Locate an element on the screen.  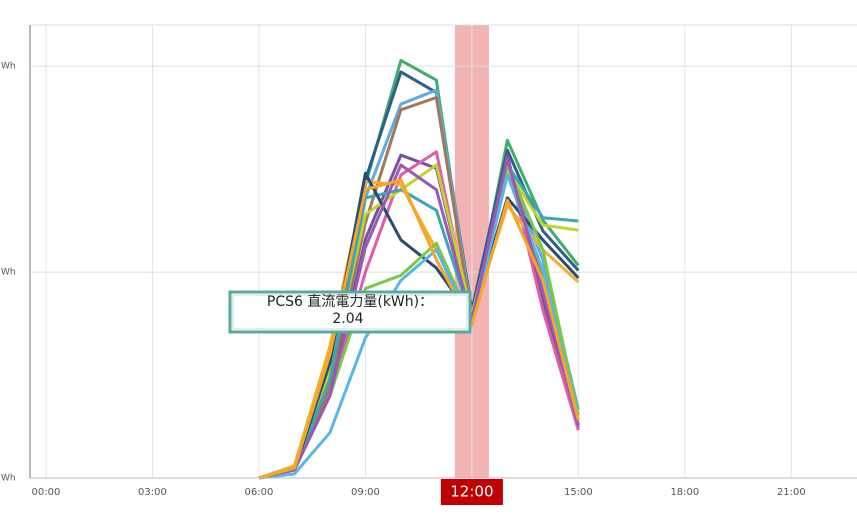
x-tick-label: 00:00 is located at coordinates (46, 492).